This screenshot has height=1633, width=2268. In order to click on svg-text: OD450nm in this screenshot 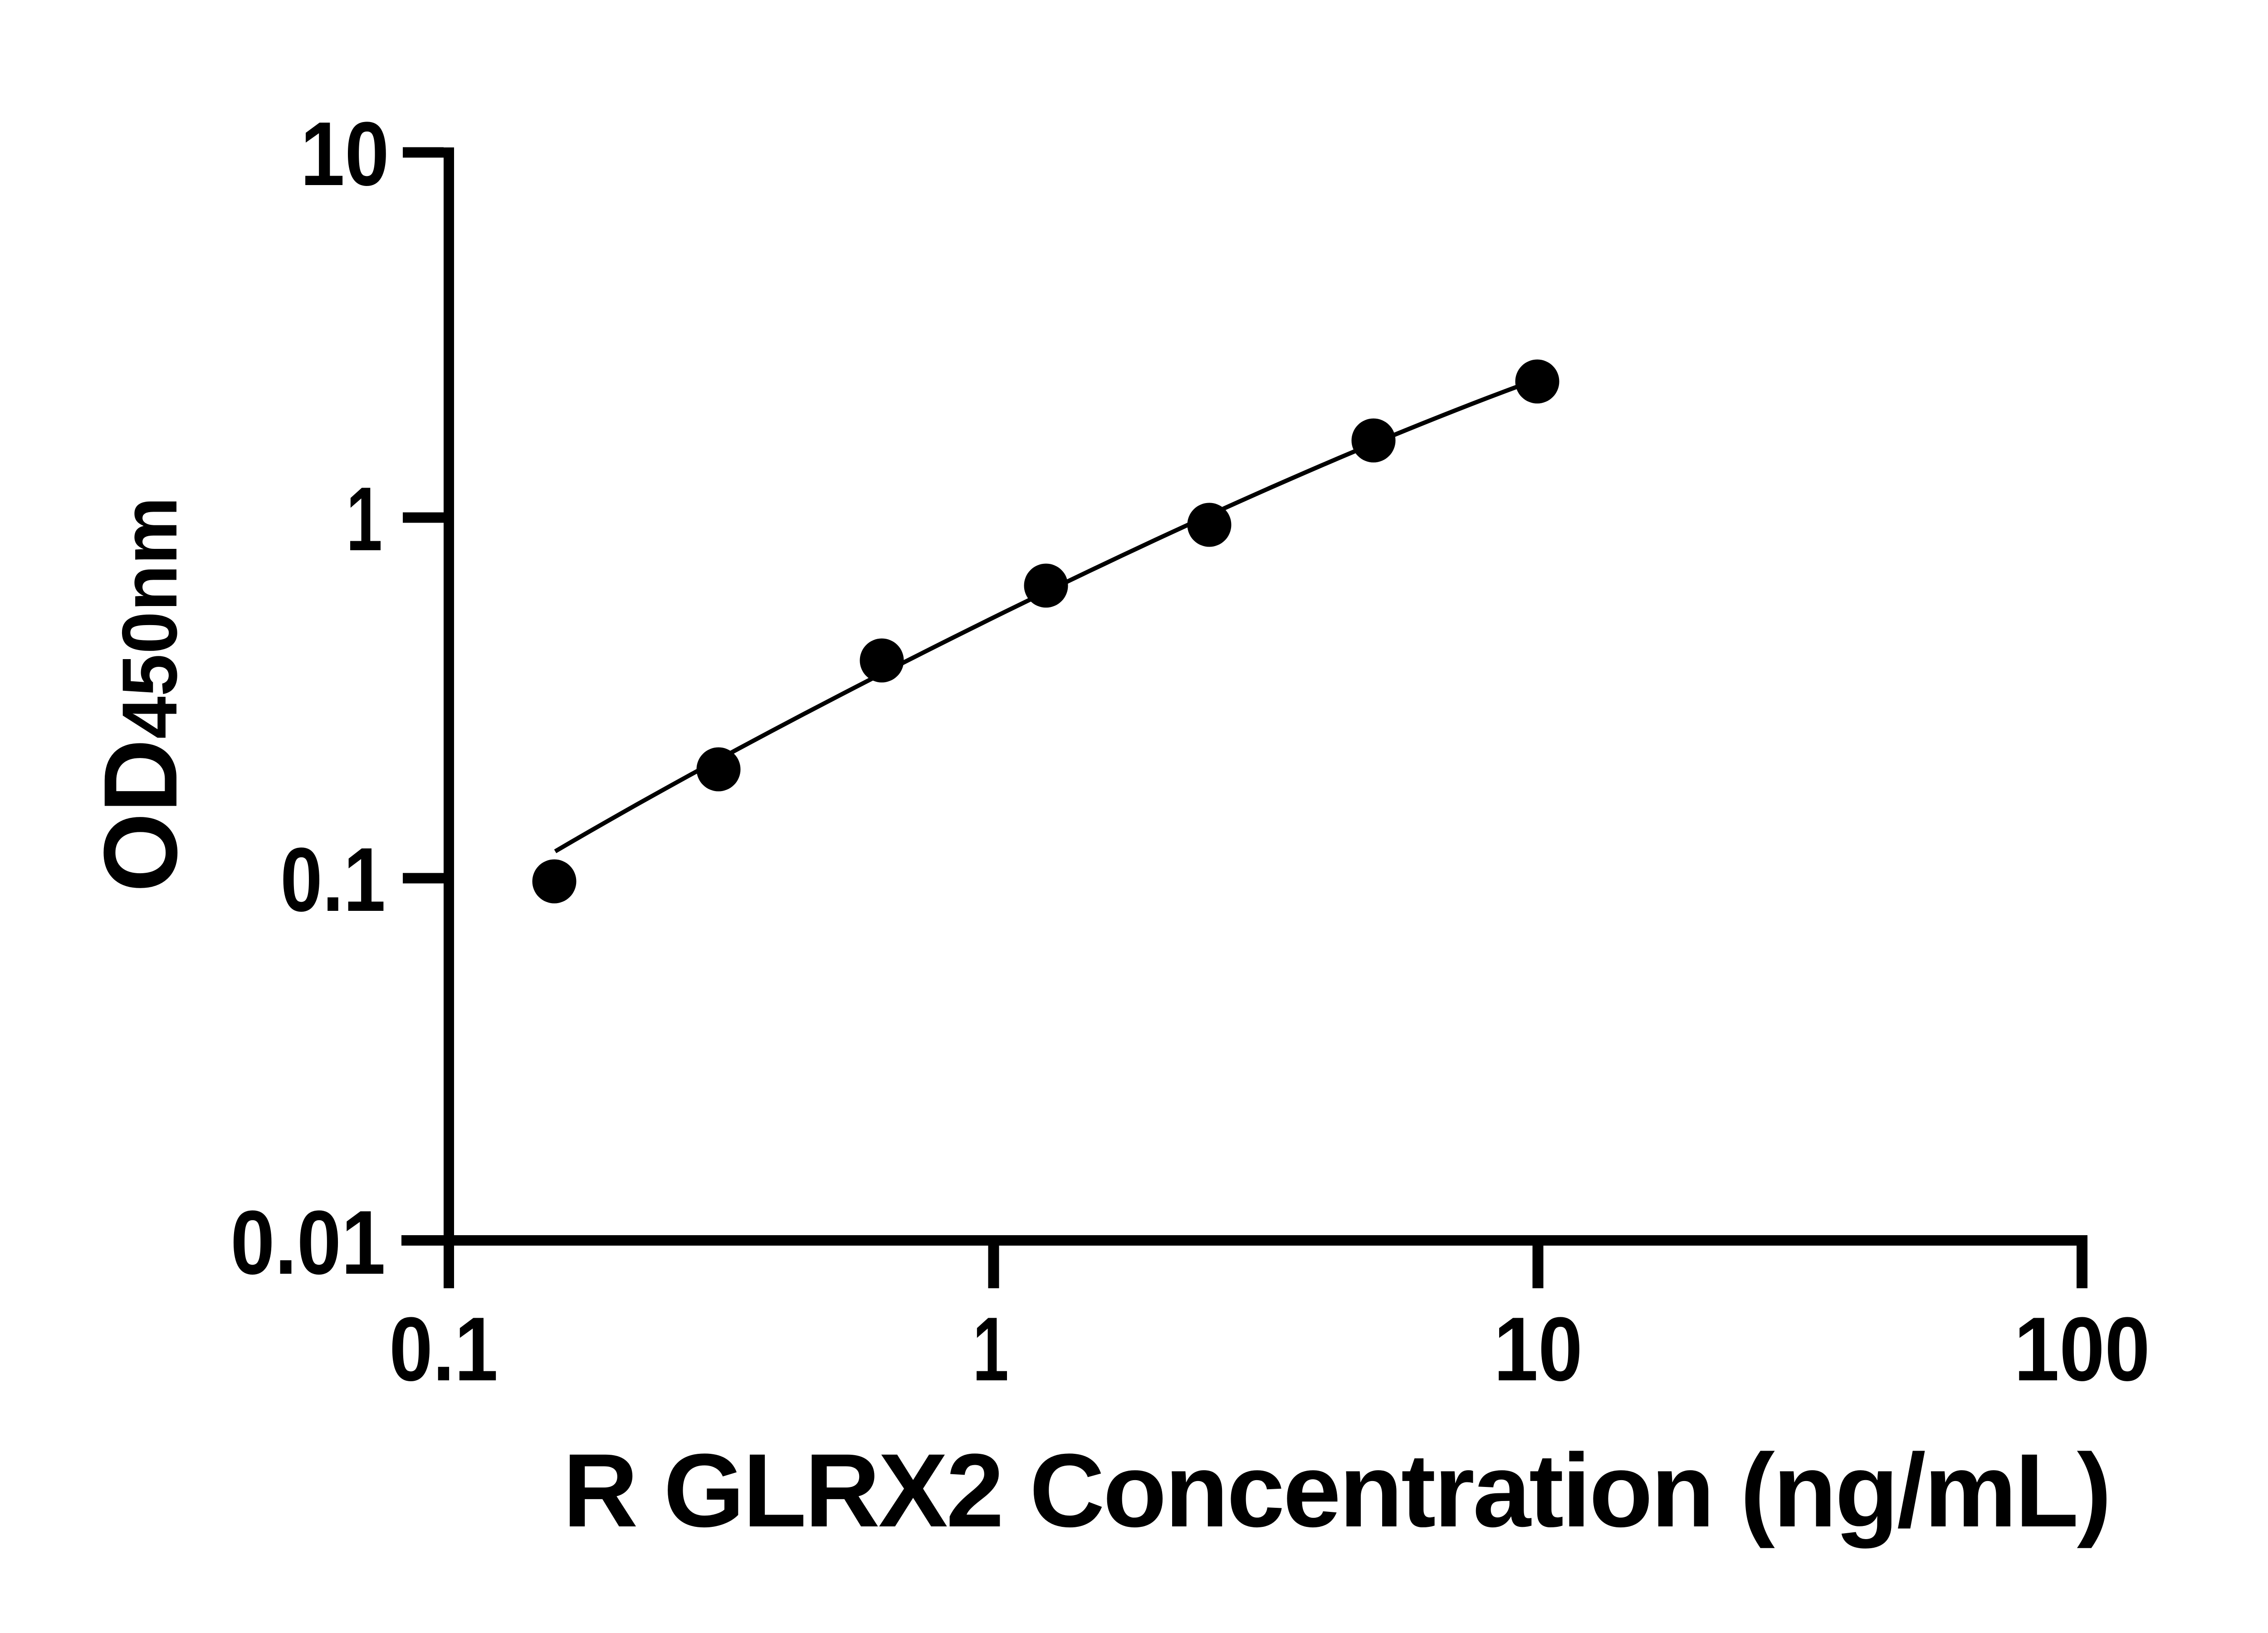, I will do `click(140, 694)`.